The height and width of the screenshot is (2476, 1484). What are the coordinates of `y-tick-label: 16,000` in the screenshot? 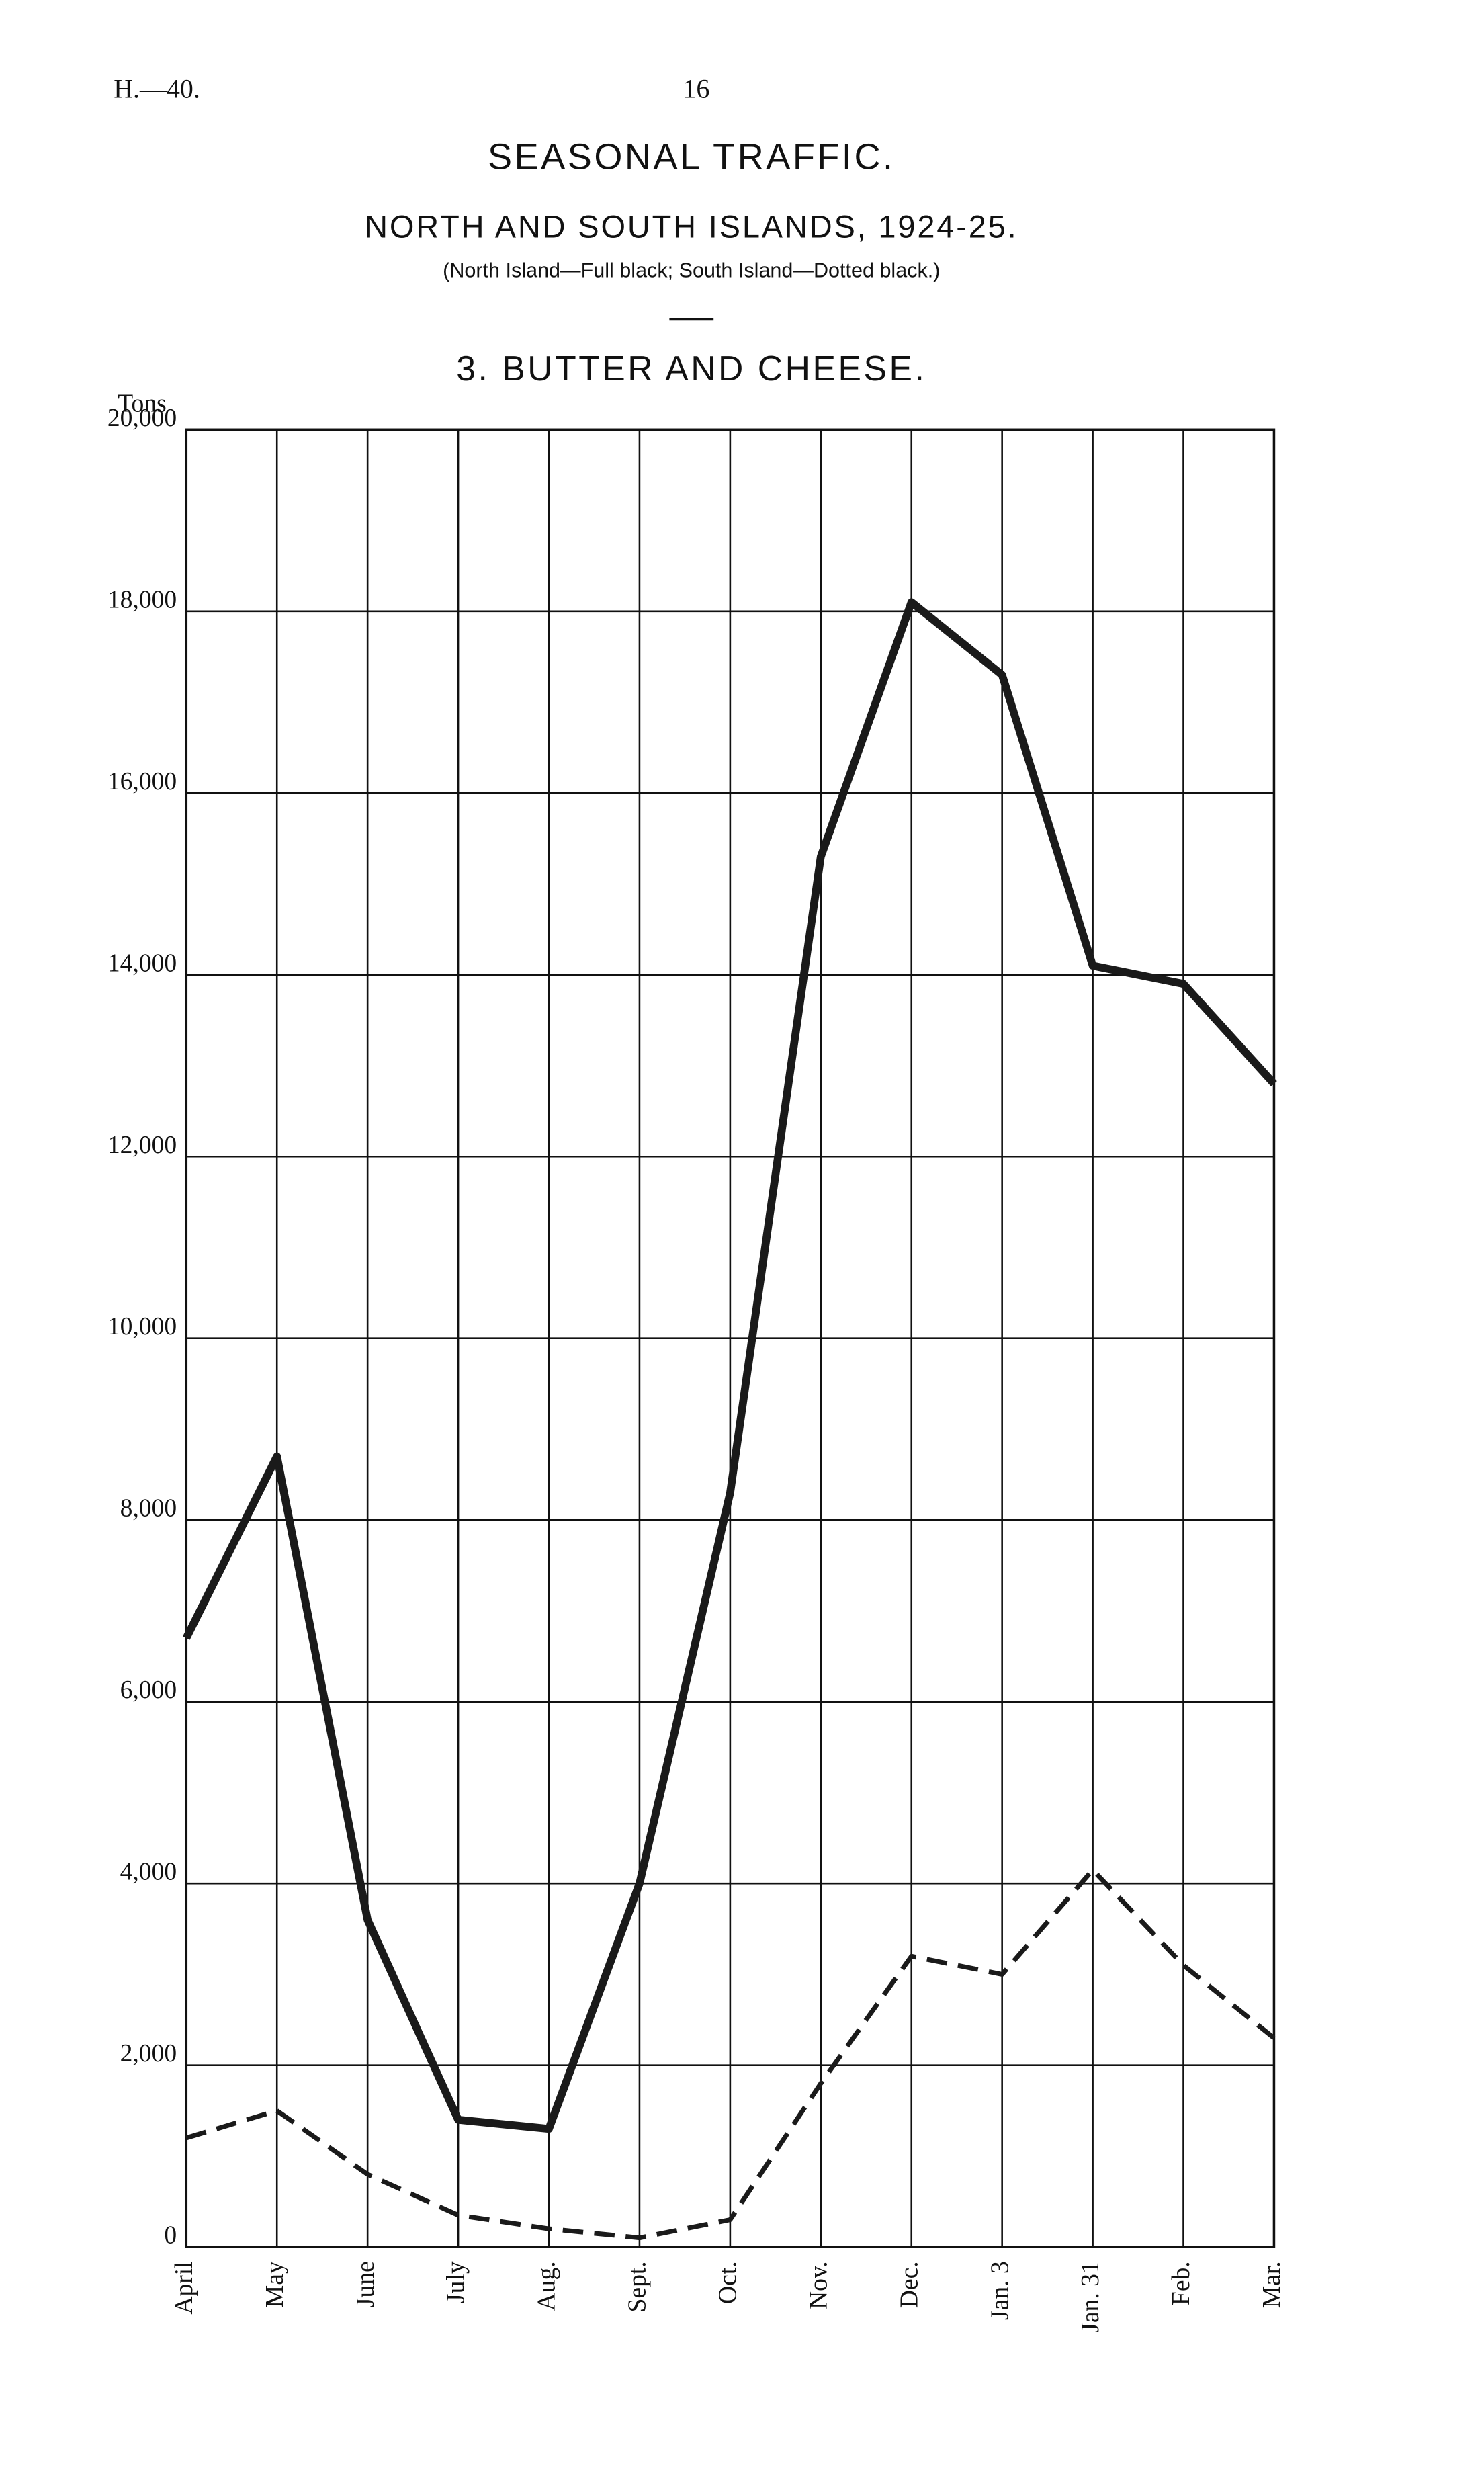 It's located at (142, 782).